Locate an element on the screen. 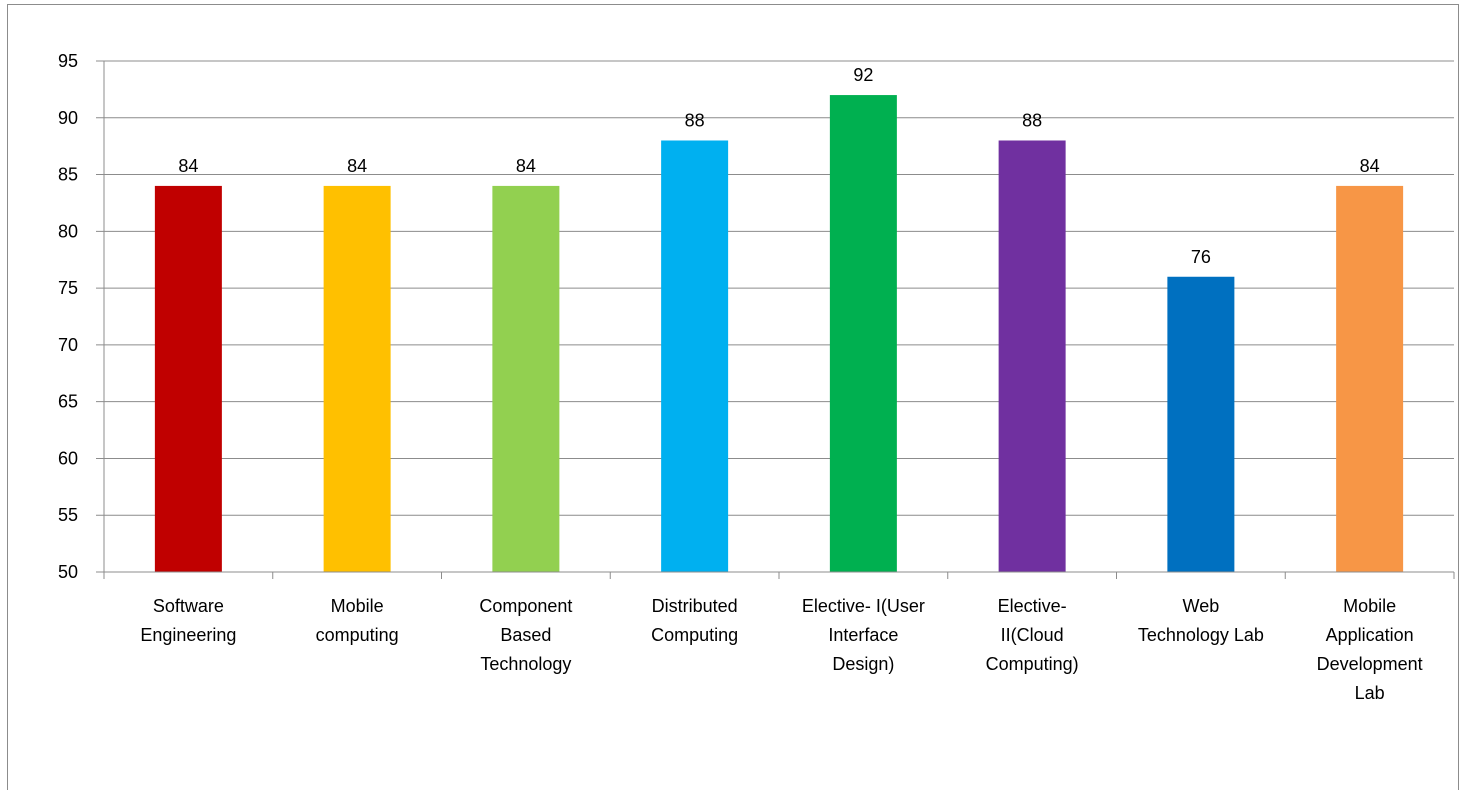 Image resolution: width=1463 pixels, height=795 pixels. x-tick-label-line: Web is located at coordinates (1201, 606).